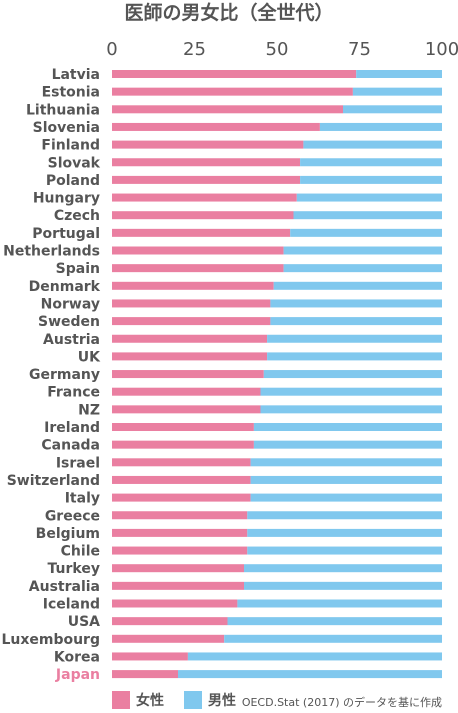 The height and width of the screenshot is (713, 458). What do you see at coordinates (194, 49) in the screenshot?
I see `x-tick-label: 25` at bounding box center [194, 49].